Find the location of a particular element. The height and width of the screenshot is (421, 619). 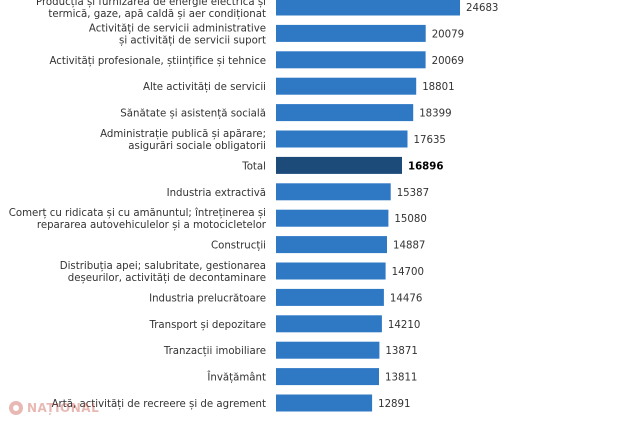

category-label: Alte activități de servicii is located at coordinates (204, 87).